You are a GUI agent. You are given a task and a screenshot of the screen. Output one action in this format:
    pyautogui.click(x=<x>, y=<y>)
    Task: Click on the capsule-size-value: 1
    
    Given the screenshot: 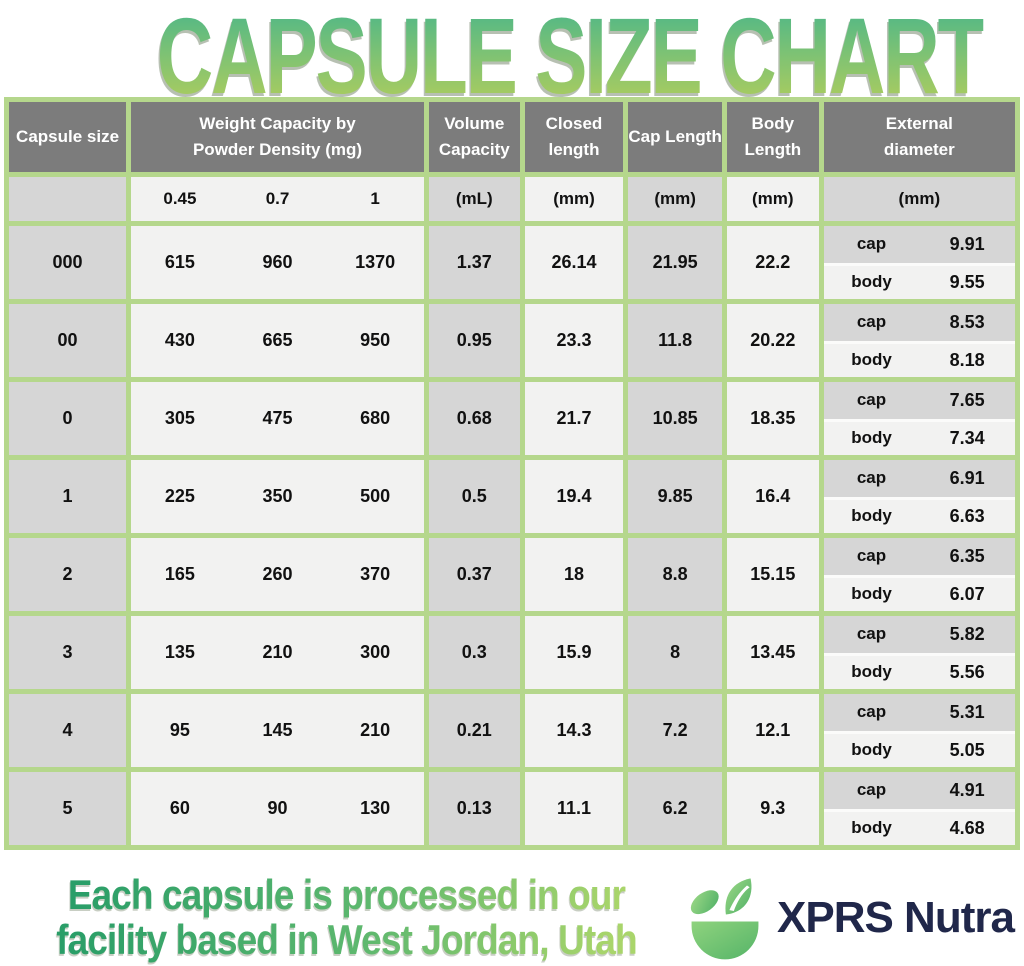 What is the action you would take?
    pyautogui.click(x=68, y=496)
    